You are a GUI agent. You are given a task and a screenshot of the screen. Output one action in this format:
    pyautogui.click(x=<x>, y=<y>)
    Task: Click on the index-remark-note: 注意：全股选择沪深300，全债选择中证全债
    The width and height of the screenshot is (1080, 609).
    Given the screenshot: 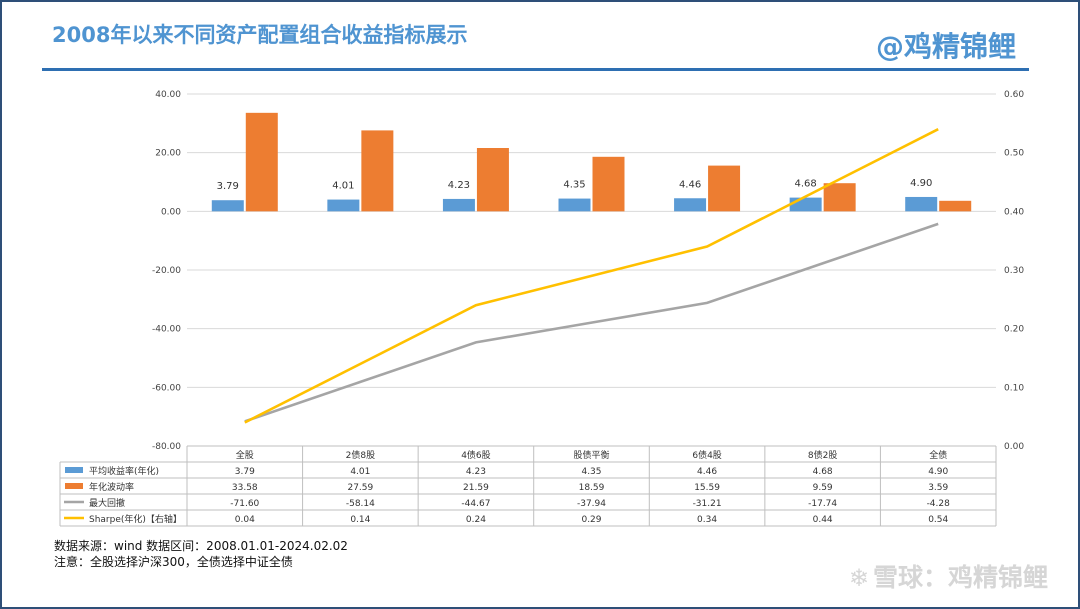 What is the action you would take?
    pyautogui.click(x=173, y=562)
    